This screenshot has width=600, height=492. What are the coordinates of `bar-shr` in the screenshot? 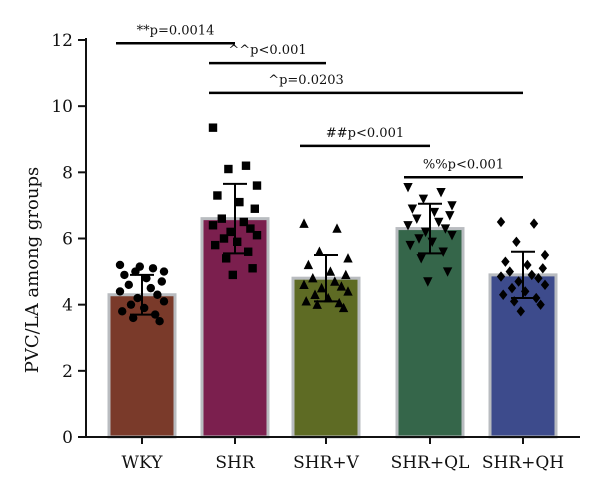 It's located at (235, 328).